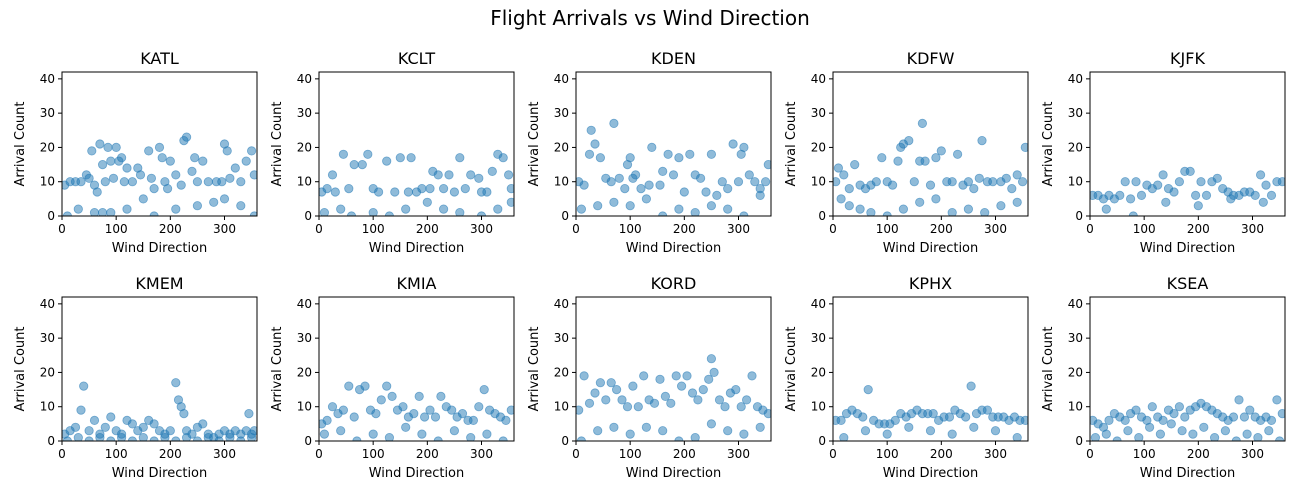 The width and height of the screenshot is (1300, 500). What do you see at coordinates (1188, 283) in the screenshot?
I see `subplot-title: KSEA` at bounding box center [1188, 283].